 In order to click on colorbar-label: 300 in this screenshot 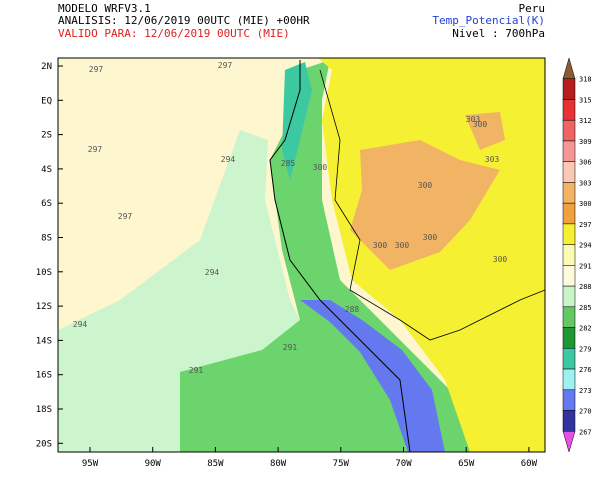, I will do `click(585, 204)`.